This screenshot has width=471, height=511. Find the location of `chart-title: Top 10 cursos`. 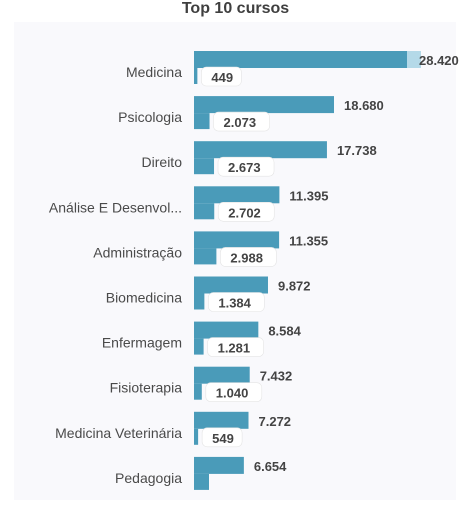

chart-title: Top 10 cursos is located at coordinates (235, 8).